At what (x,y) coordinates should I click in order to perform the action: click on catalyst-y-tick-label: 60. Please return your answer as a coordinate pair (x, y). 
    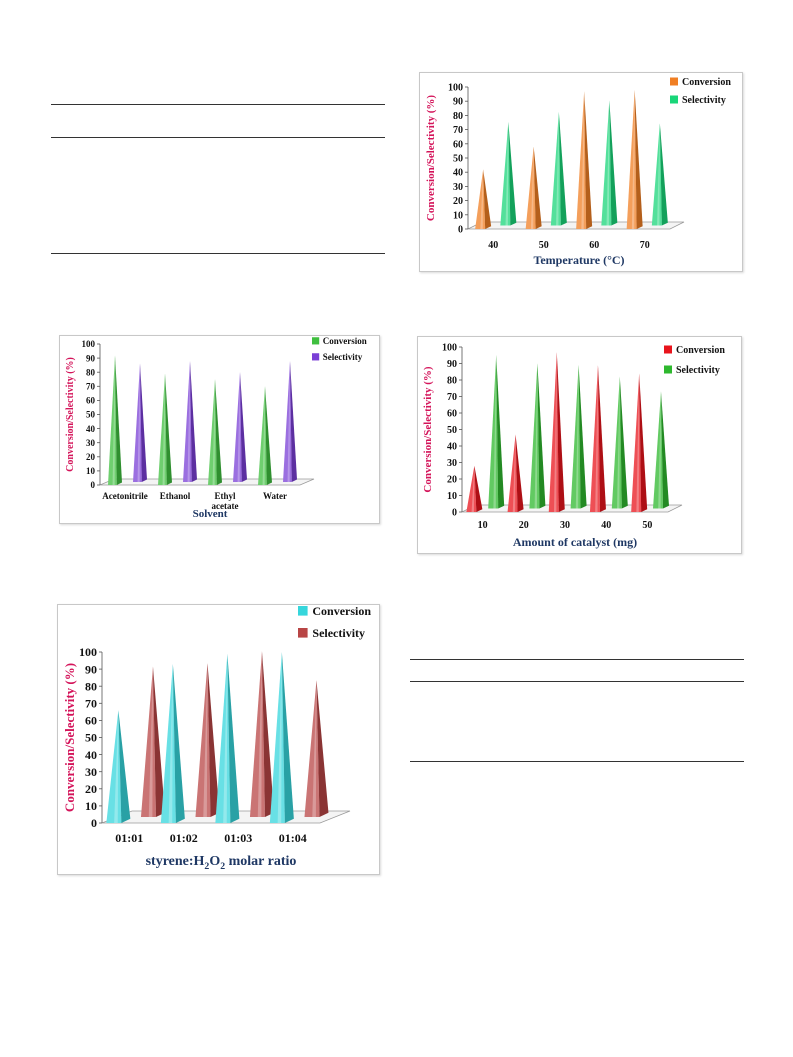
    Looking at the image, I should click on (452, 414).